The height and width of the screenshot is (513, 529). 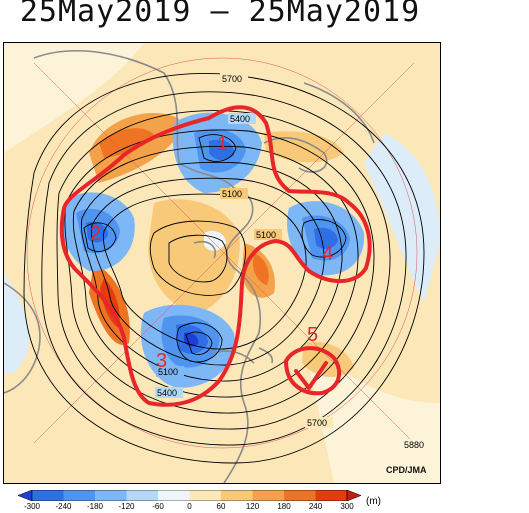 I want to click on data-credit: CPD/JMA, so click(x=406, y=470).